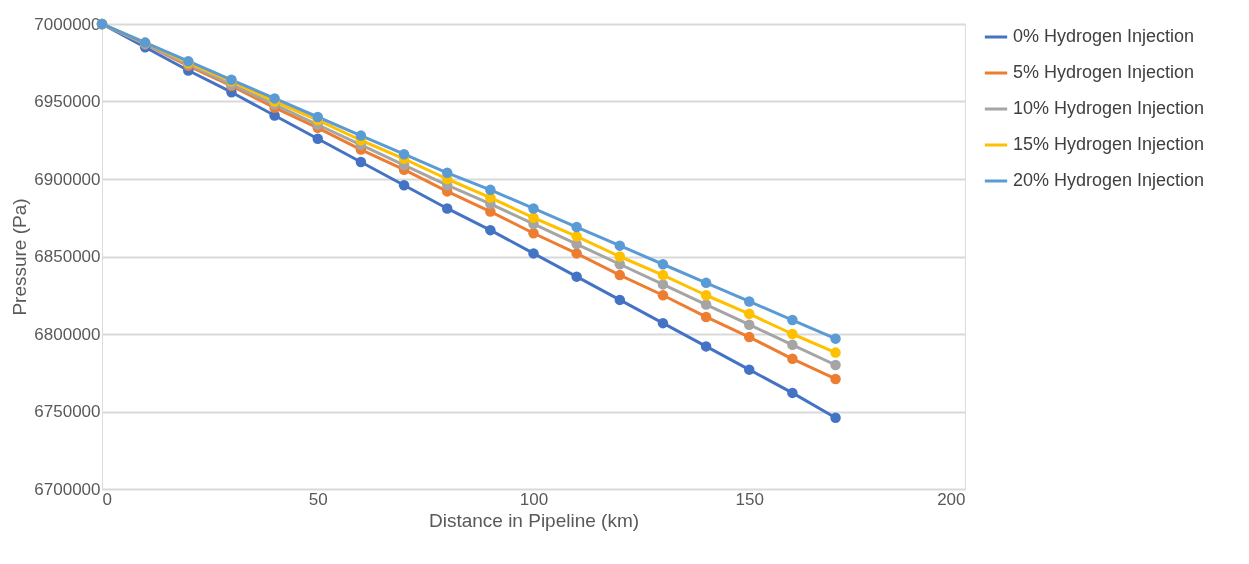 This screenshot has height=564, width=1249. Describe the element at coordinates (749, 499) in the screenshot. I see `x-tick-label: 150` at that location.